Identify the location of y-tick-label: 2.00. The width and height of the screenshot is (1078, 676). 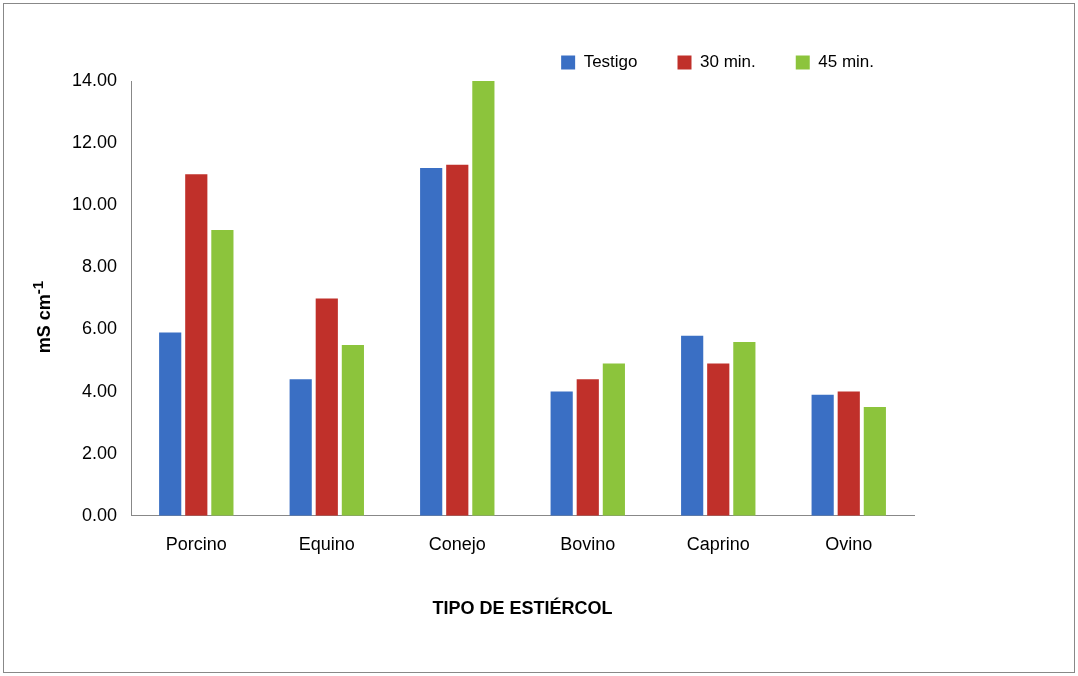
(100, 452).